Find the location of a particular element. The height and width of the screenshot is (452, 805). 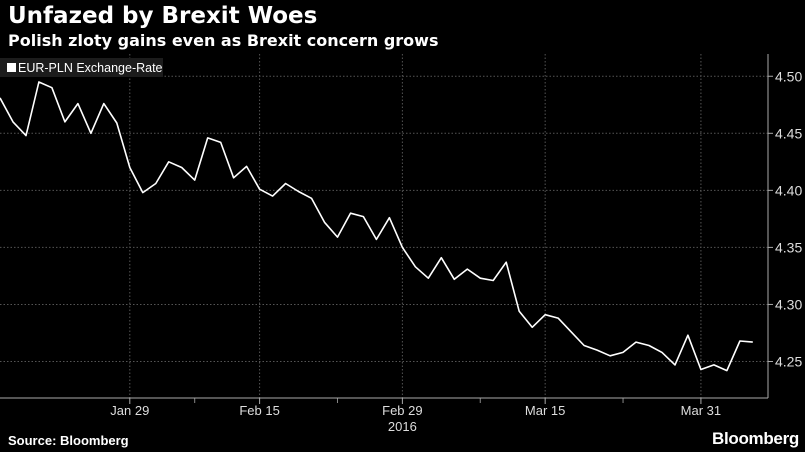

legend-box is located at coordinates (81, 67).